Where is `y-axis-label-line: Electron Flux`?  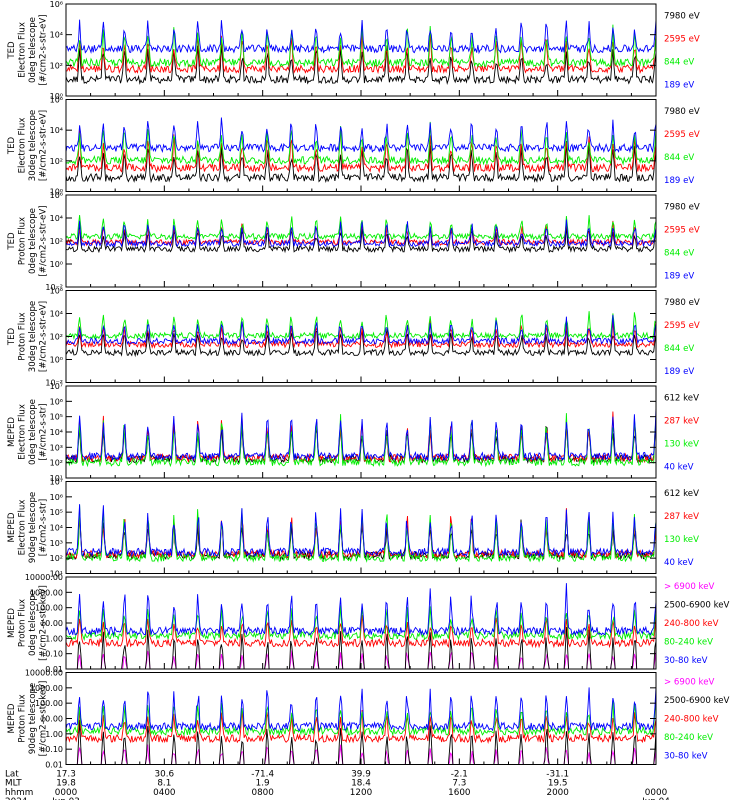 y-axis-label-line: Electron Flux is located at coordinates (23, 432).